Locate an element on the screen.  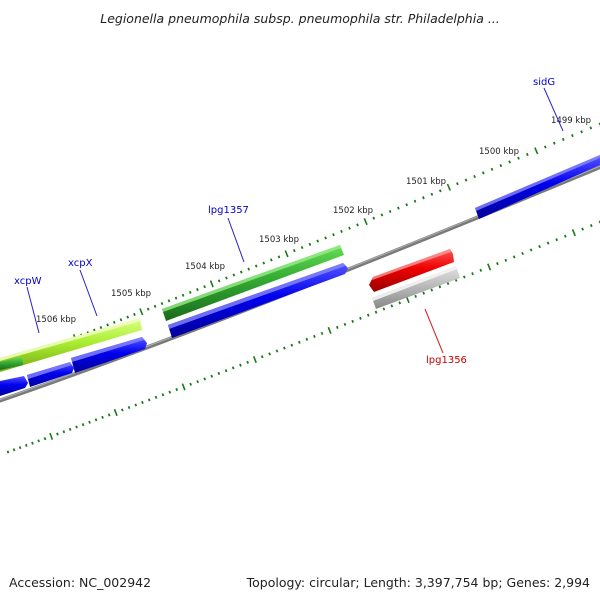
gene-arrow-left-edge is located at coordinates (14, 386).